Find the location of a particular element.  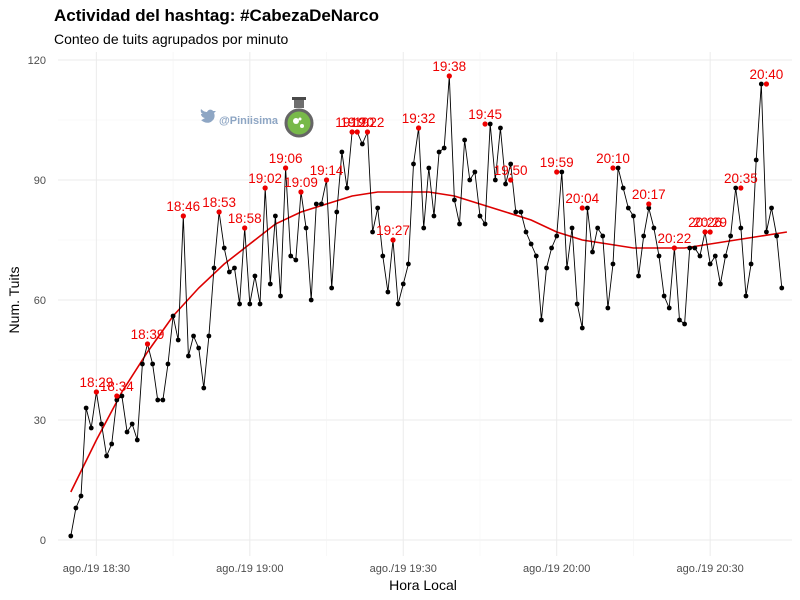

highlight-label: 19:14 is located at coordinates (327, 170).